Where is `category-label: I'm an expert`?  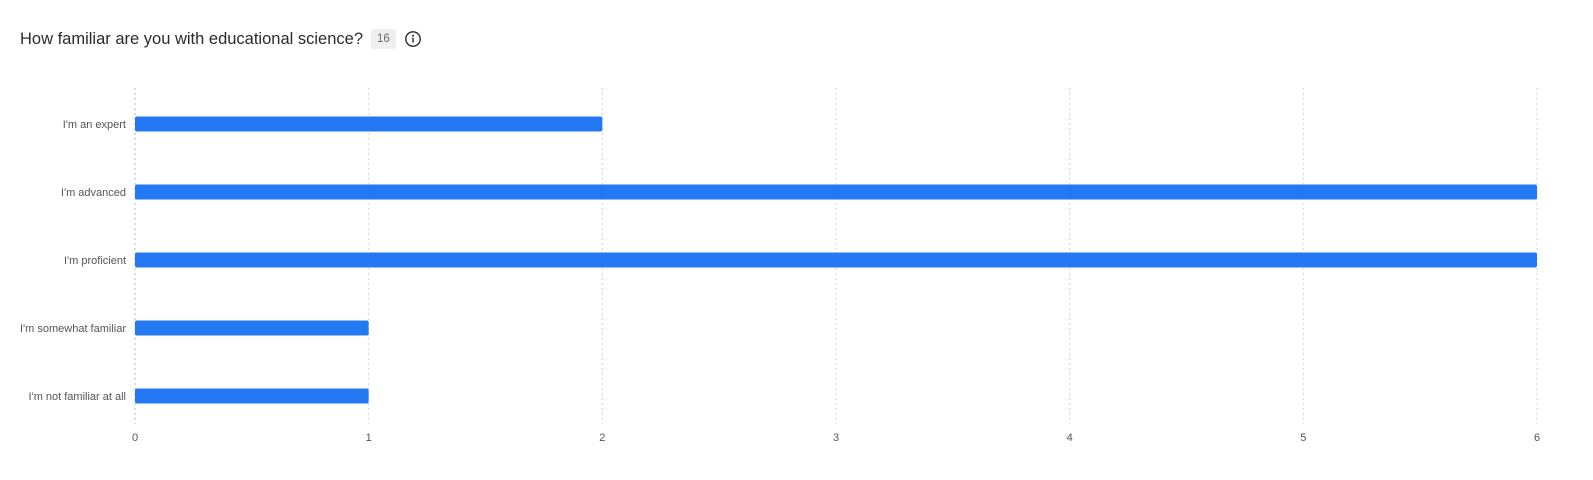 category-label: I'm an expert is located at coordinates (94, 125).